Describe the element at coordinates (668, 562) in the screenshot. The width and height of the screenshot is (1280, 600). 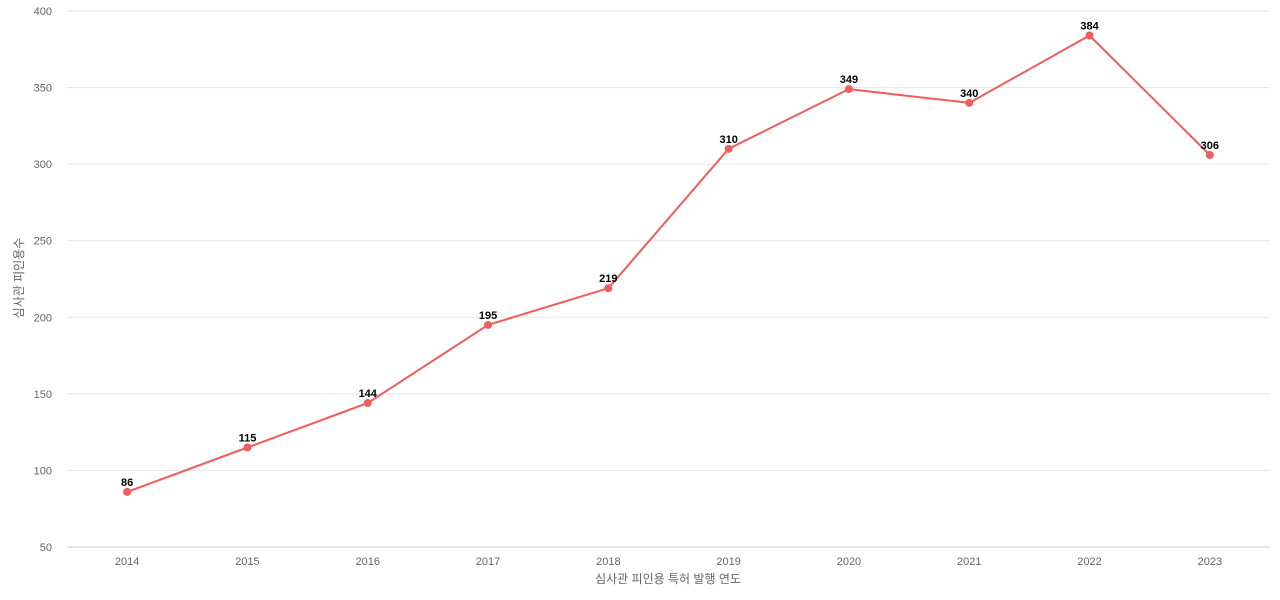
I see `x-axis-ticks: 2014 2015 2016 2017 2018 2019 2020 2021 2022 2023` at that location.